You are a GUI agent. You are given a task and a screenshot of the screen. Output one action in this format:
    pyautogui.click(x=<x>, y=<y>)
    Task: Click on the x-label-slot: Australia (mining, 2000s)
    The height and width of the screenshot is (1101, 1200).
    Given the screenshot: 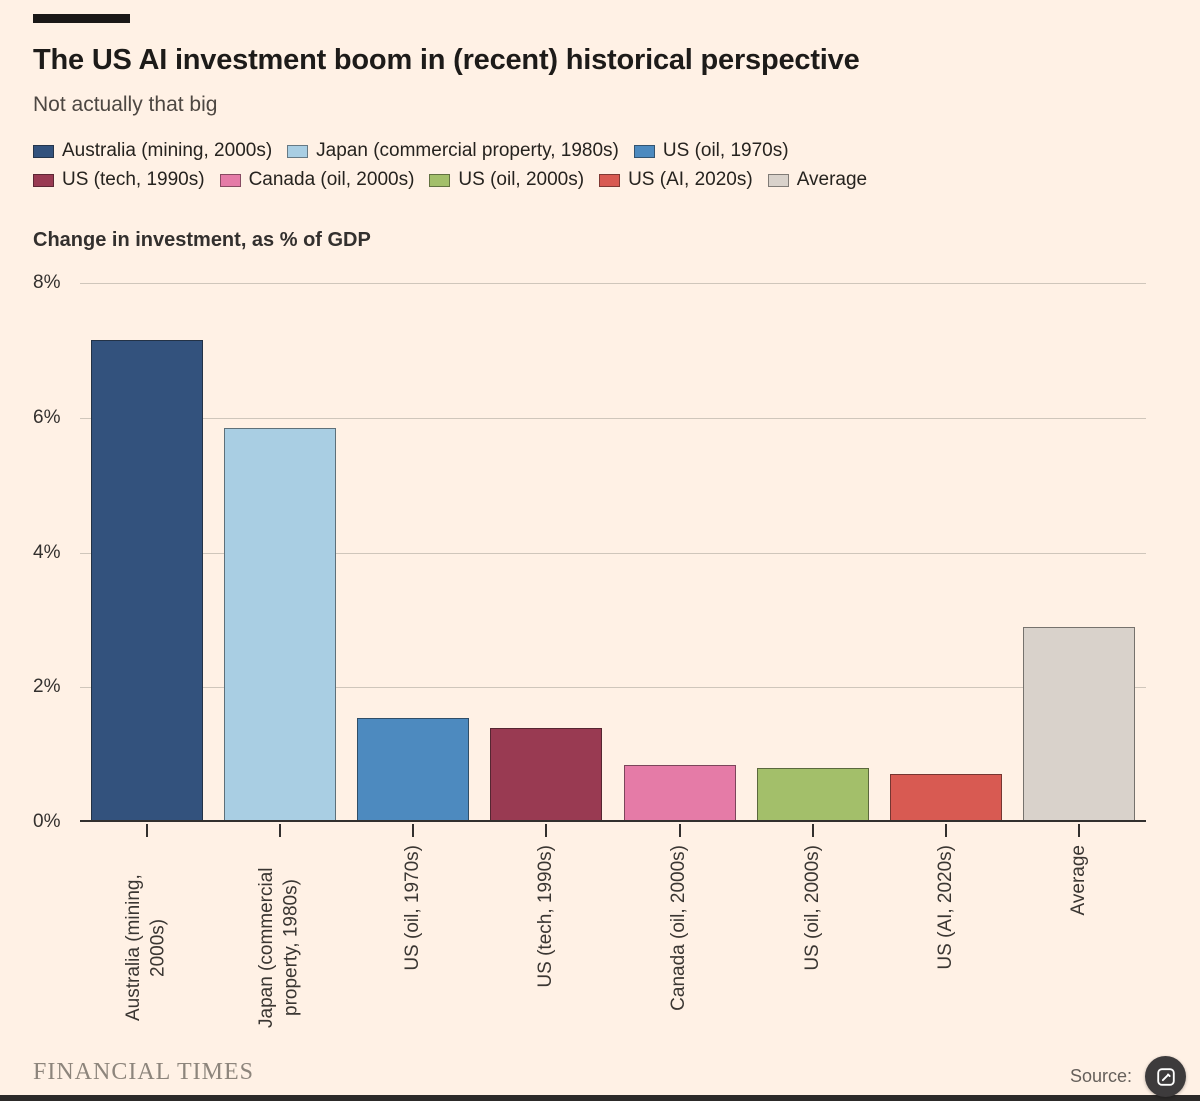 What is the action you would take?
    pyautogui.click(x=146, y=955)
    